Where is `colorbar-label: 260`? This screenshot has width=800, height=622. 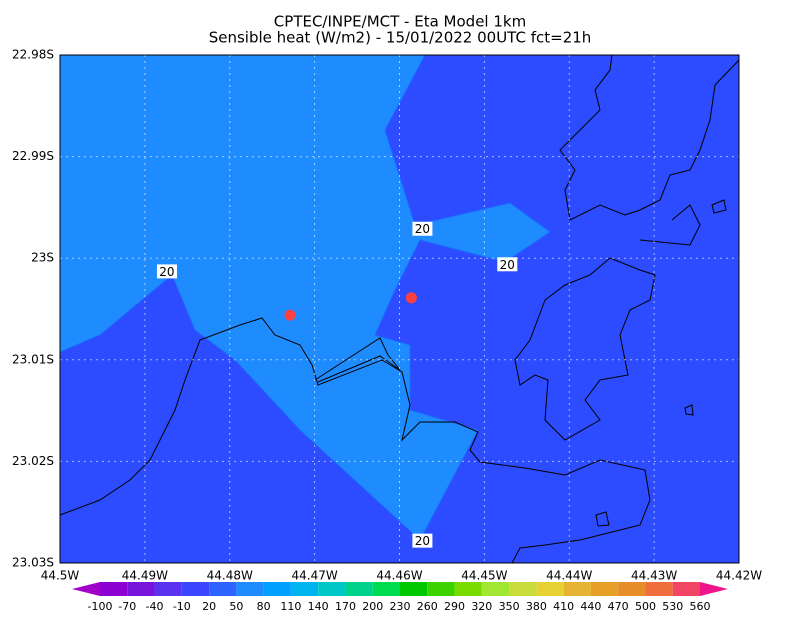 colorbar-label: 260 is located at coordinates (427, 606).